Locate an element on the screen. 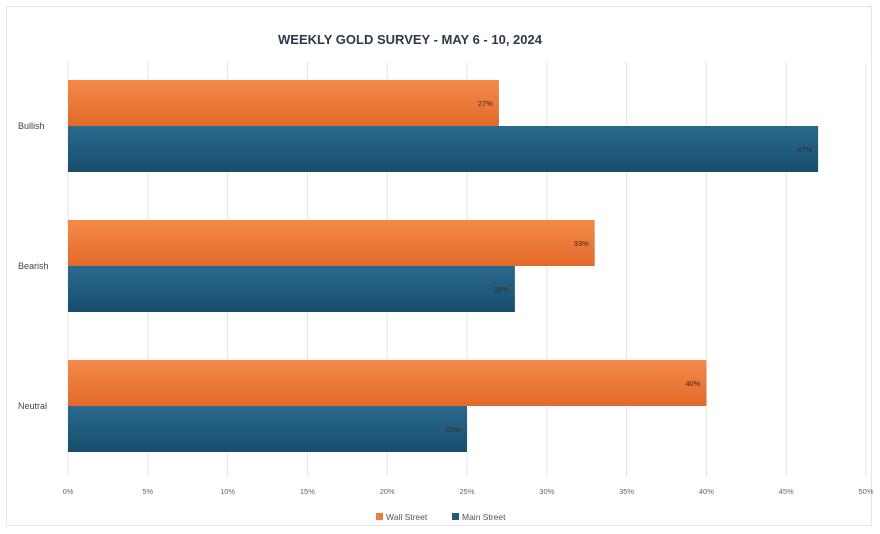 This screenshot has height=534, width=880. x-tick-label-25: 25% is located at coordinates (466, 491).